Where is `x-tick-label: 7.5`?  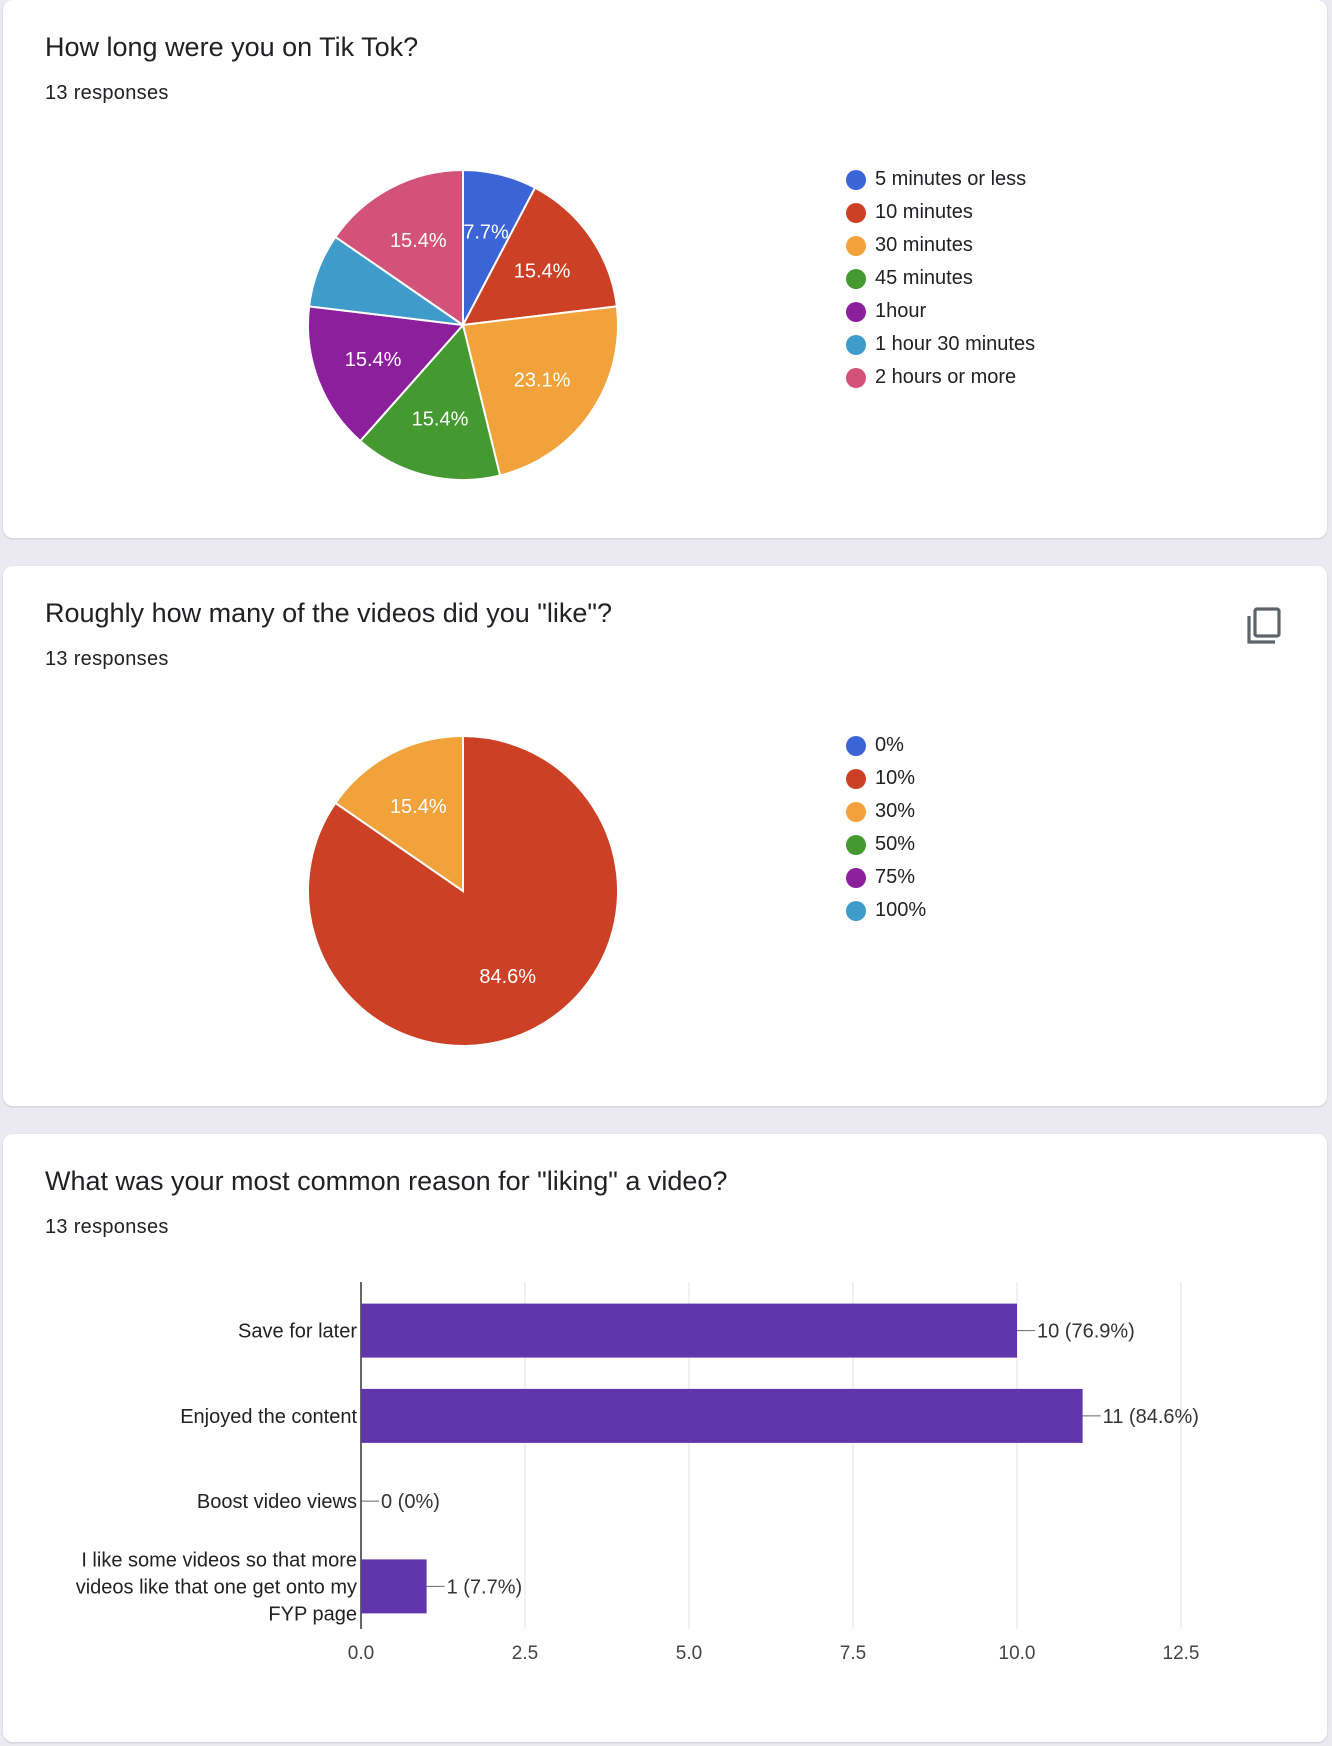
x-tick-label: 7.5 is located at coordinates (853, 1653).